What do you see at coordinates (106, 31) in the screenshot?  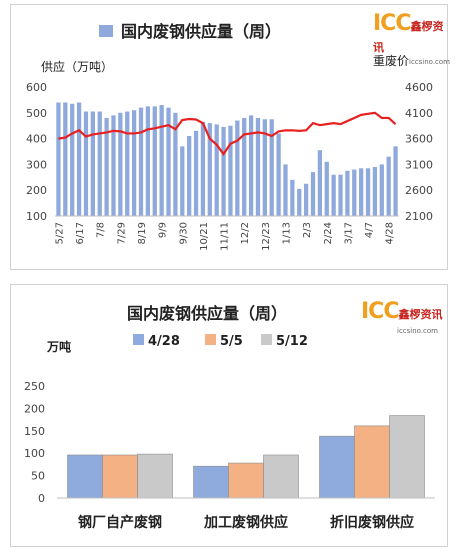 I see `legend-swatch-bar` at bounding box center [106, 31].